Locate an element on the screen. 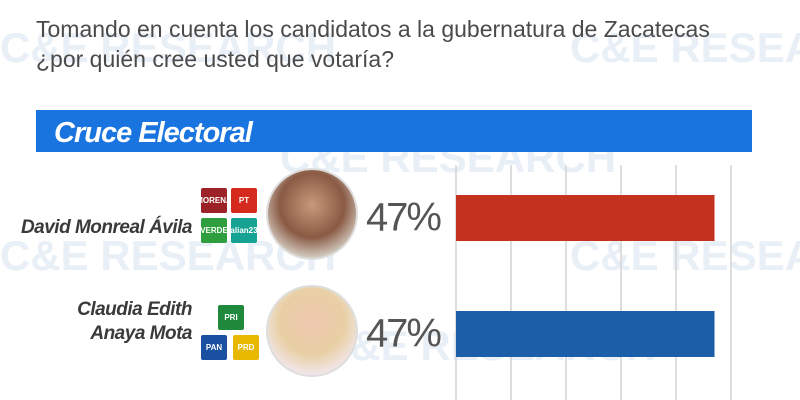 The image size is (800, 400). category-label: Claudia Edith Anaya Mota is located at coordinates (134, 321).